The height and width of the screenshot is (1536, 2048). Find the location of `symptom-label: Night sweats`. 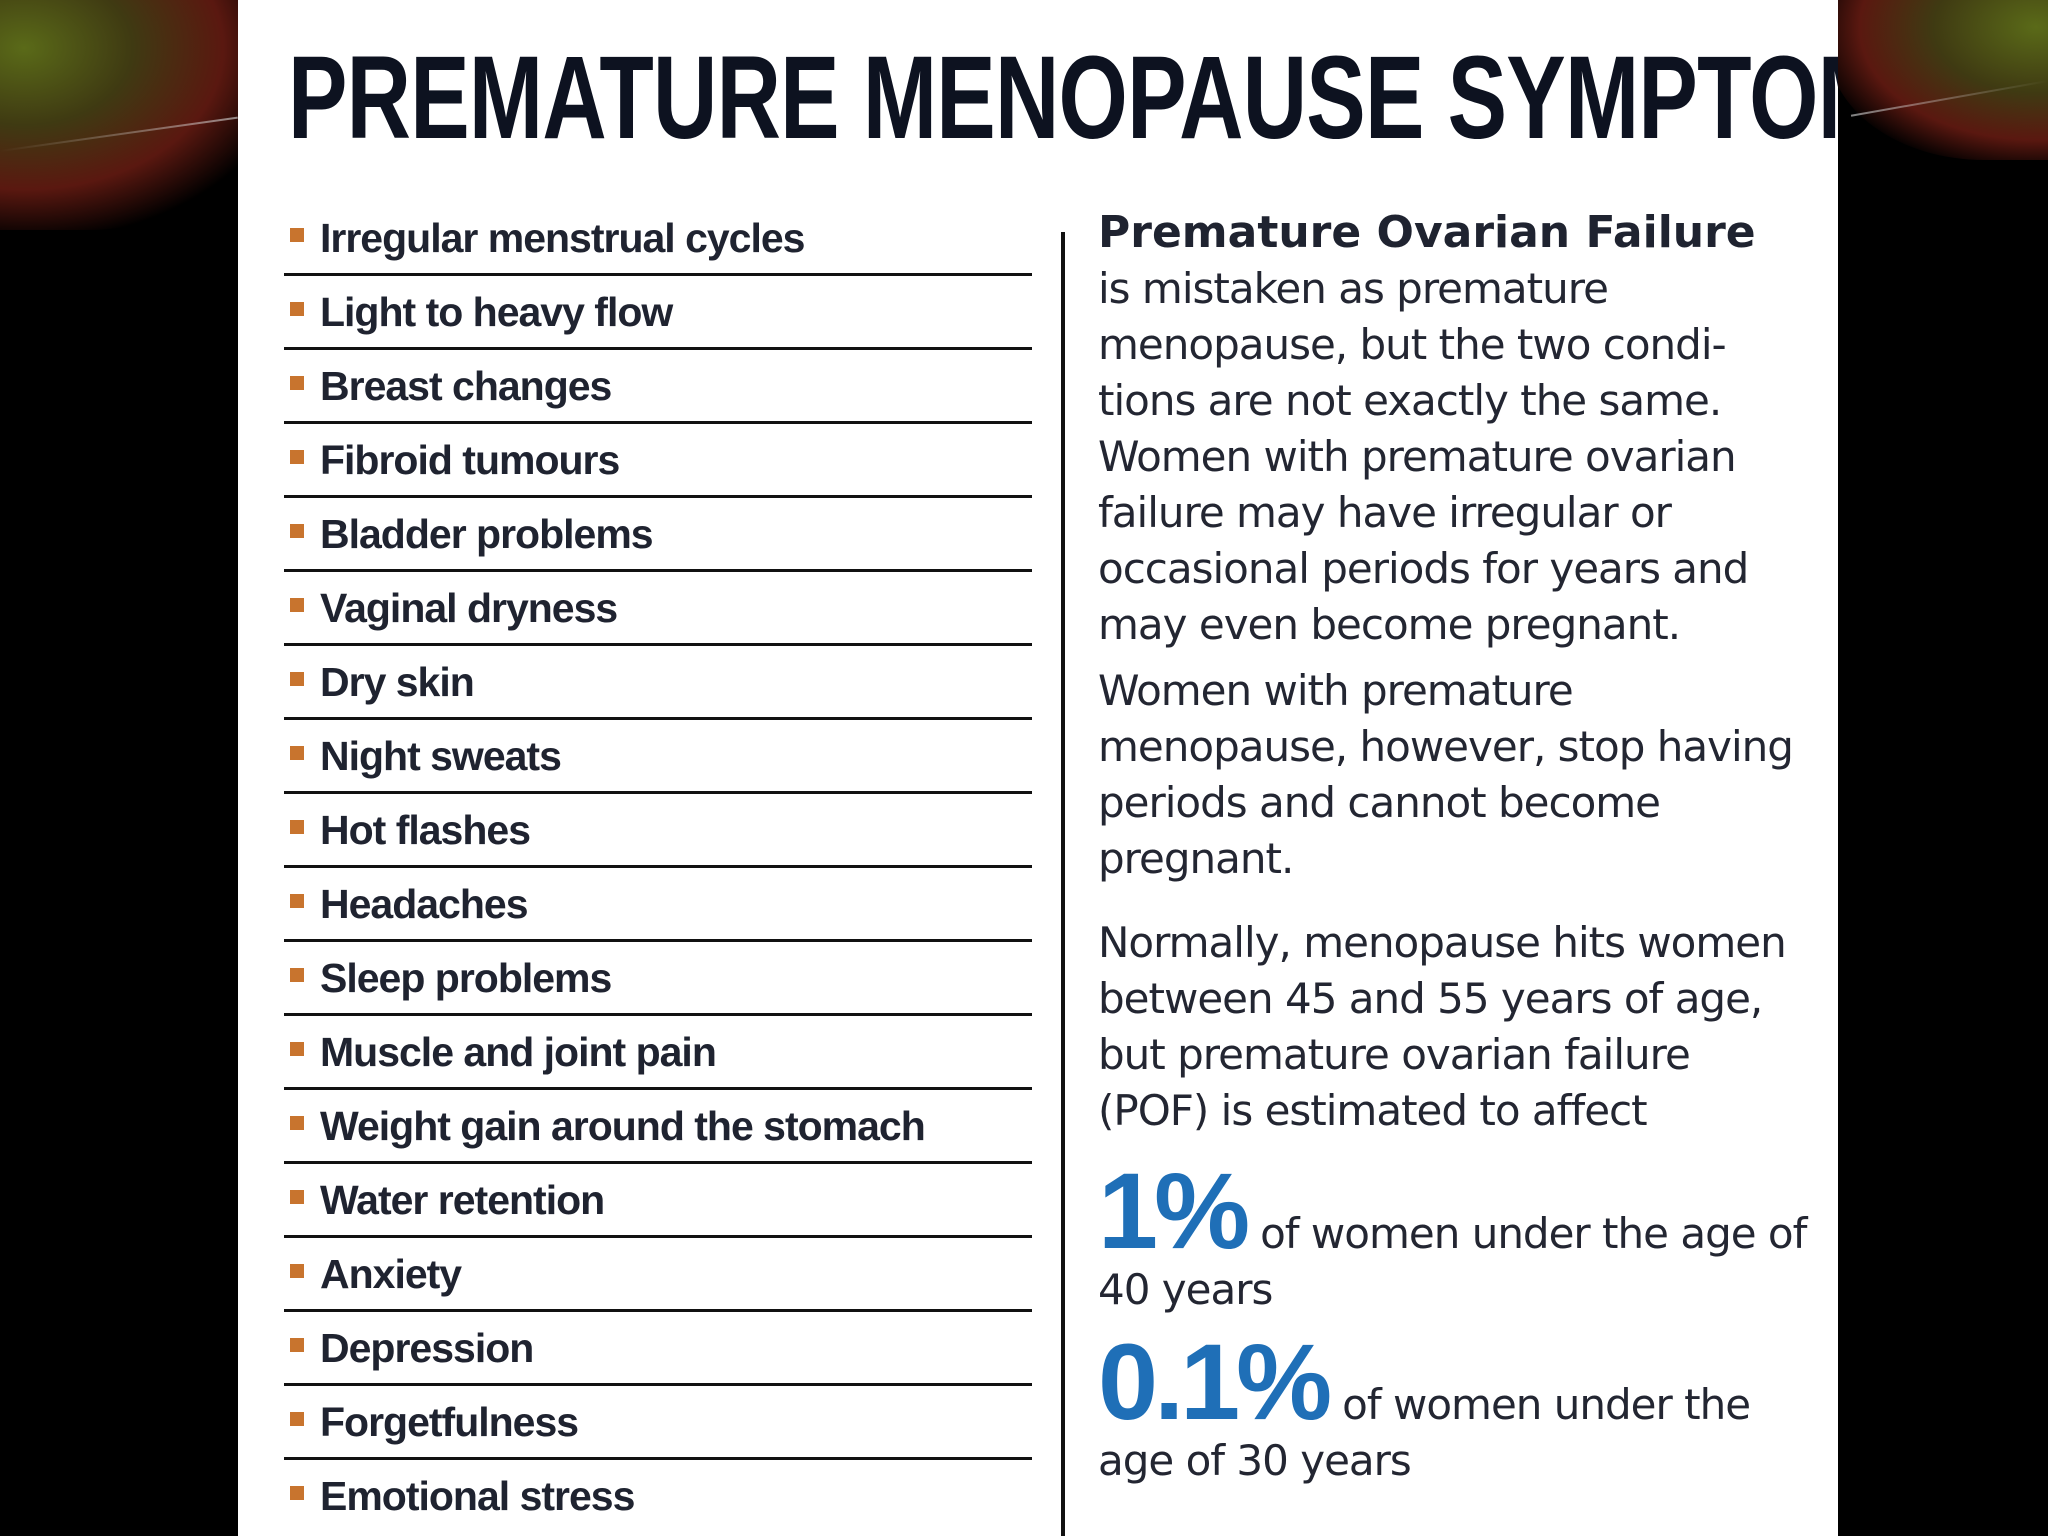

symptom-label: Night sweats is located at coordinates (441, 756).